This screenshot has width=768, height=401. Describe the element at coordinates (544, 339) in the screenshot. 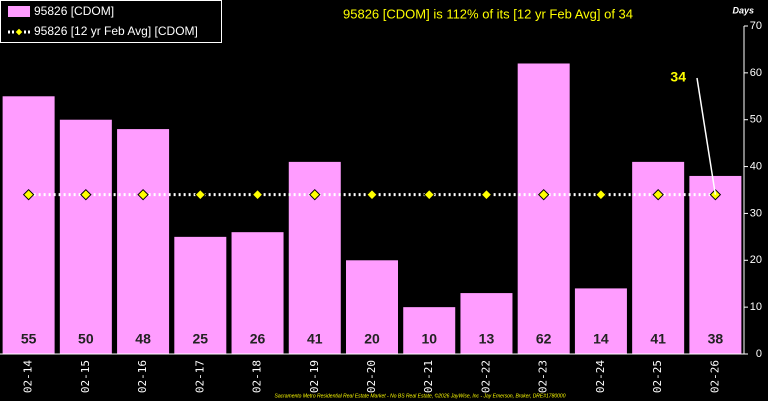

I see `data-label: 62` at that location.